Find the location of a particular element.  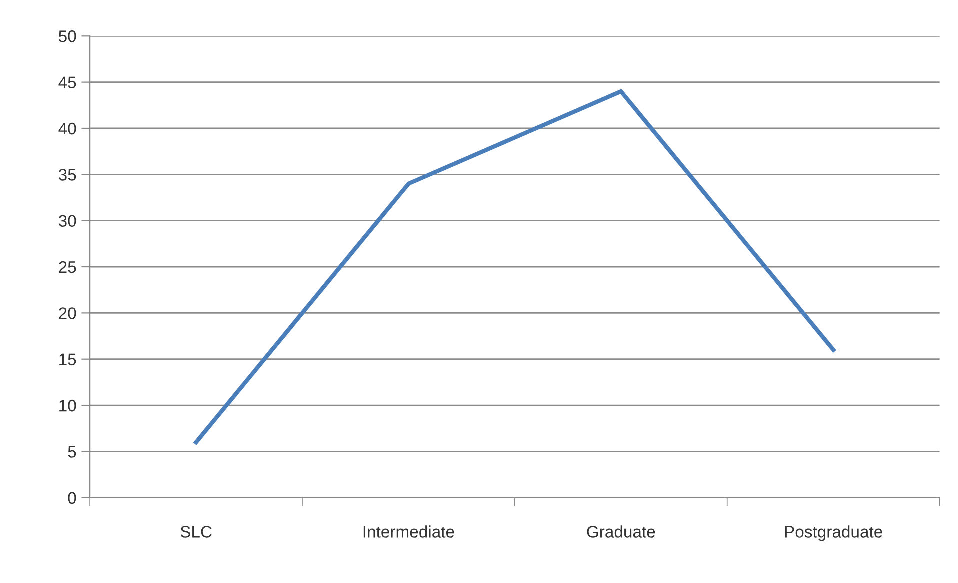

x-tick-label: Graduate is located at coordinates (621, 532).